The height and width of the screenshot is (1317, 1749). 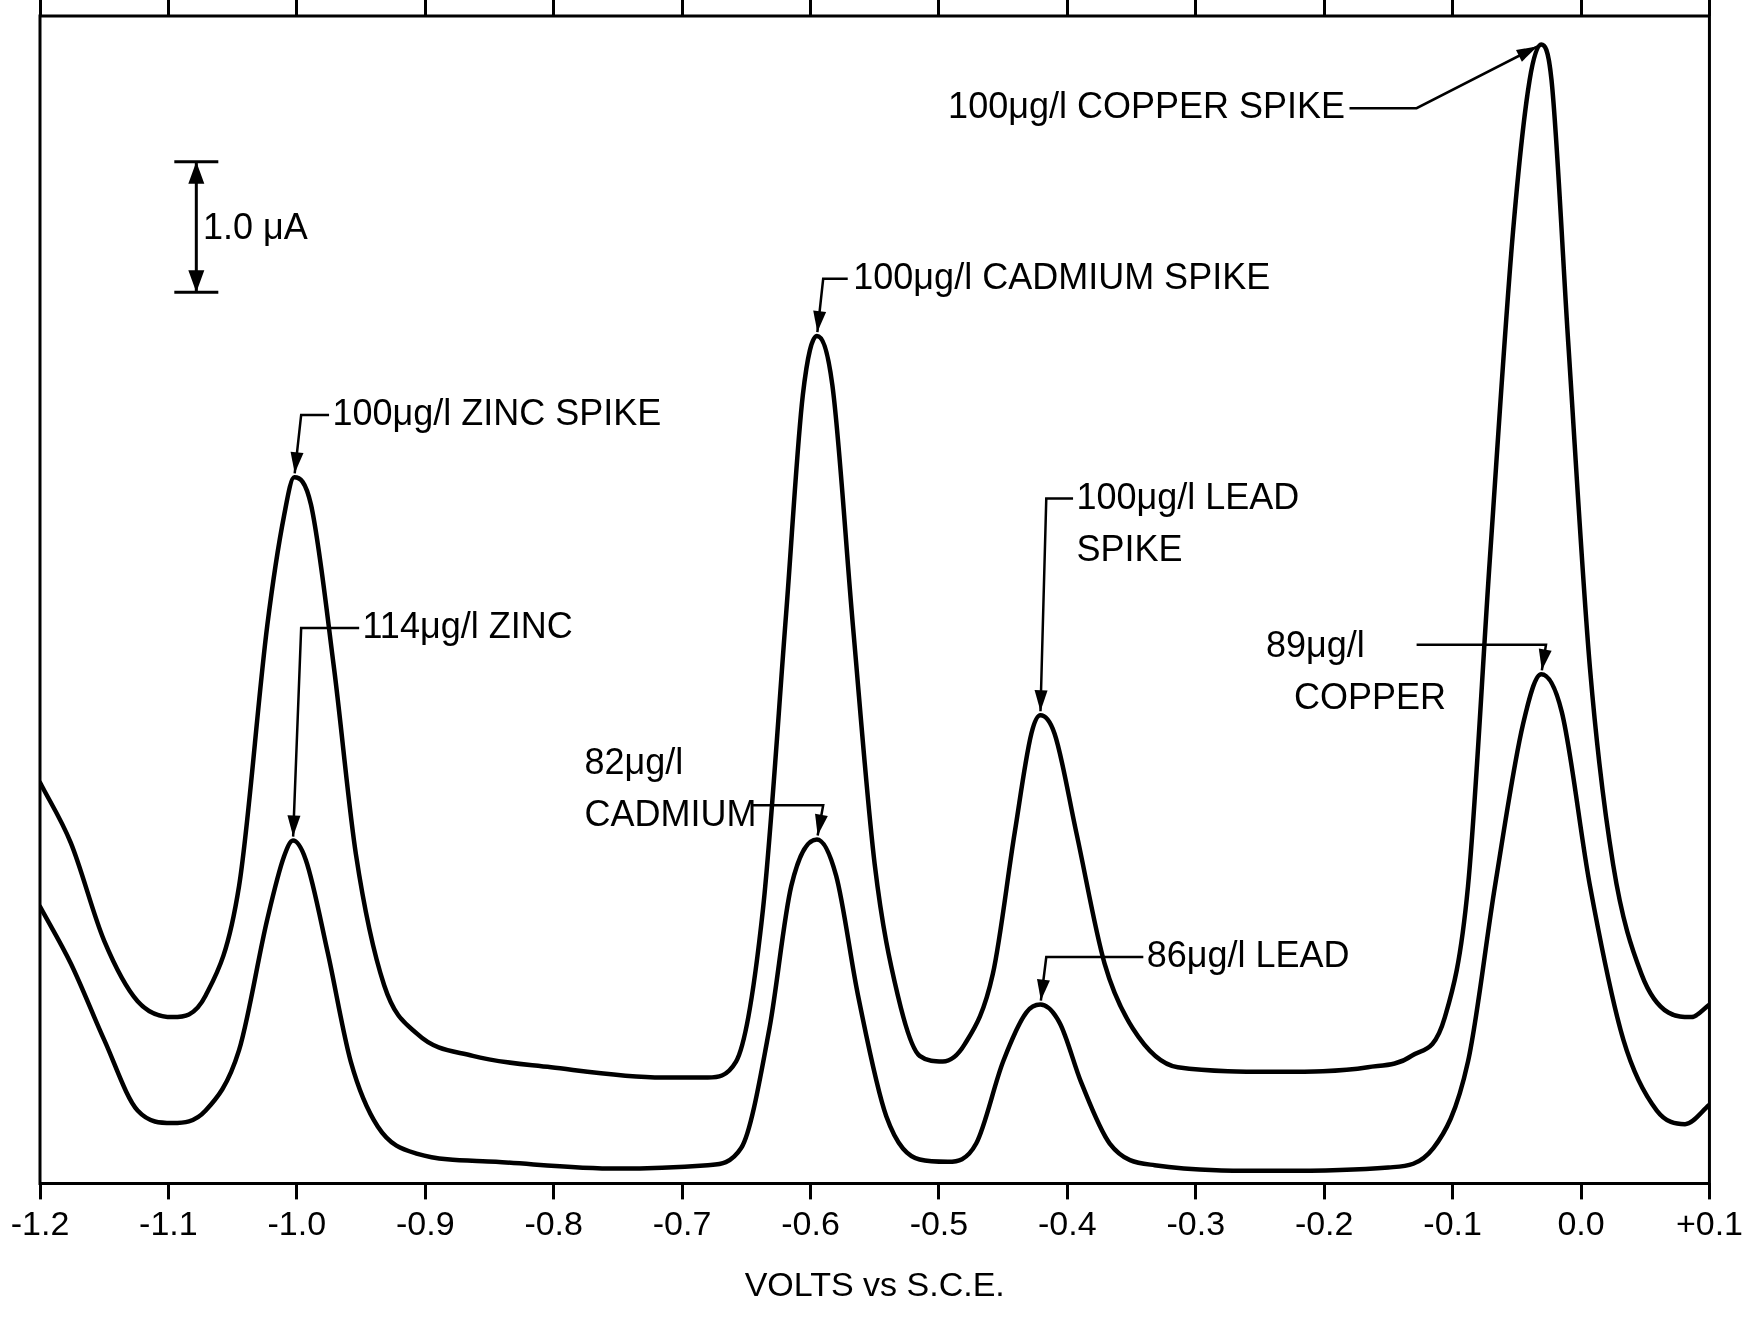 I want to click on x-tick-label: -1.0, so click(x=297, y=1223).